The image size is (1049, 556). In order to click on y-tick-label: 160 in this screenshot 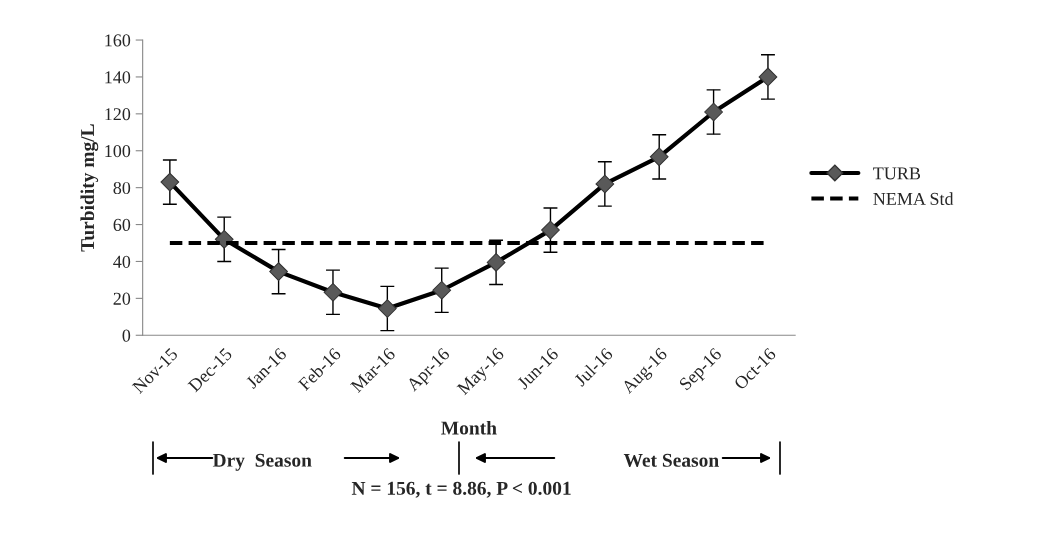, I will do `click(118, 40)`.